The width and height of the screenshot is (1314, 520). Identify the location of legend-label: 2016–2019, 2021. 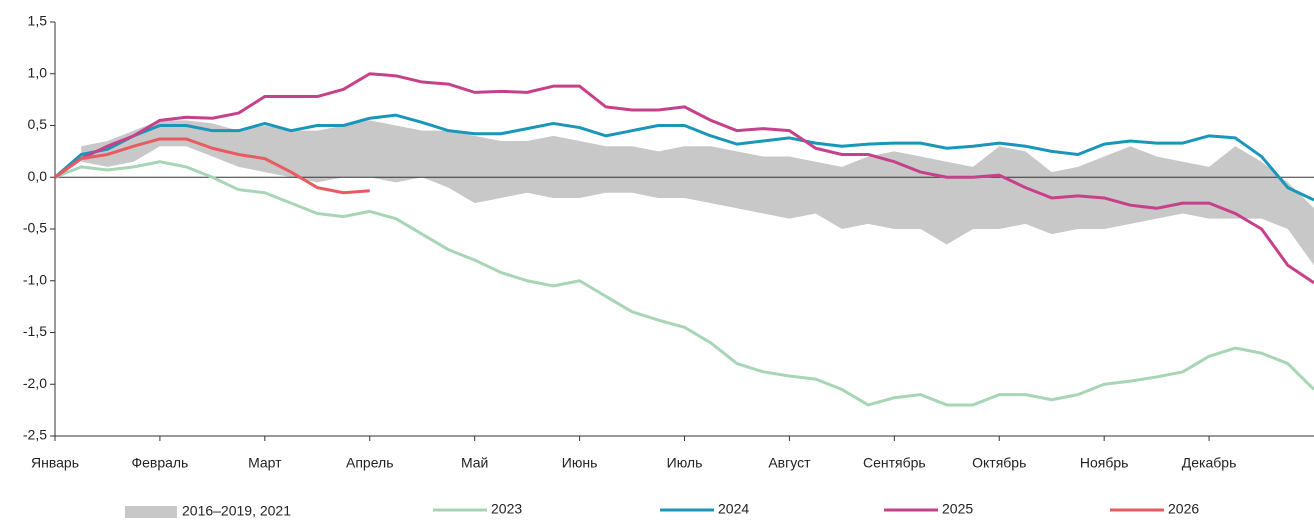
(236, 511).